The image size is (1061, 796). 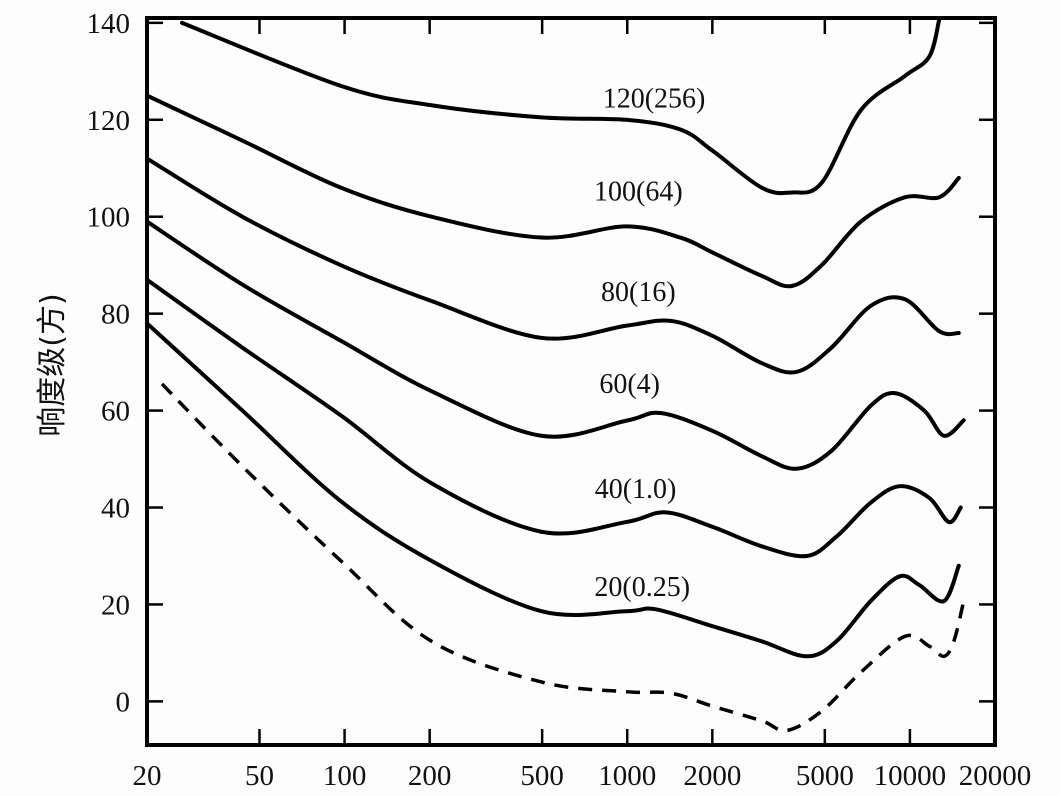 I want to click on x-tick-label: 20000, so click(x=995, y=776).